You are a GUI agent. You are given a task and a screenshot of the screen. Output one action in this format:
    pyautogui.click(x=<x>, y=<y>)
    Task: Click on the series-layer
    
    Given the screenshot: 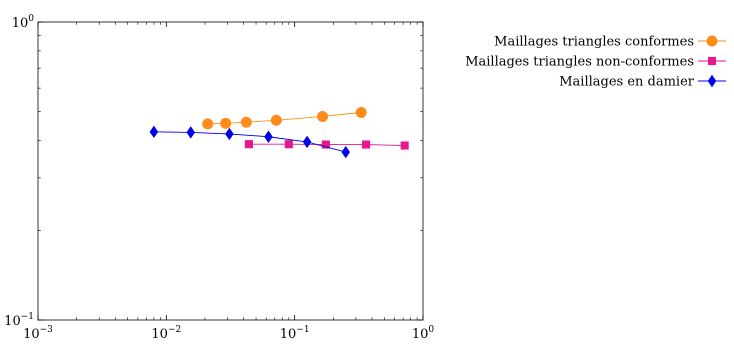 What is the action you would take?
    pyautogui.click(x=279, y=132)
    